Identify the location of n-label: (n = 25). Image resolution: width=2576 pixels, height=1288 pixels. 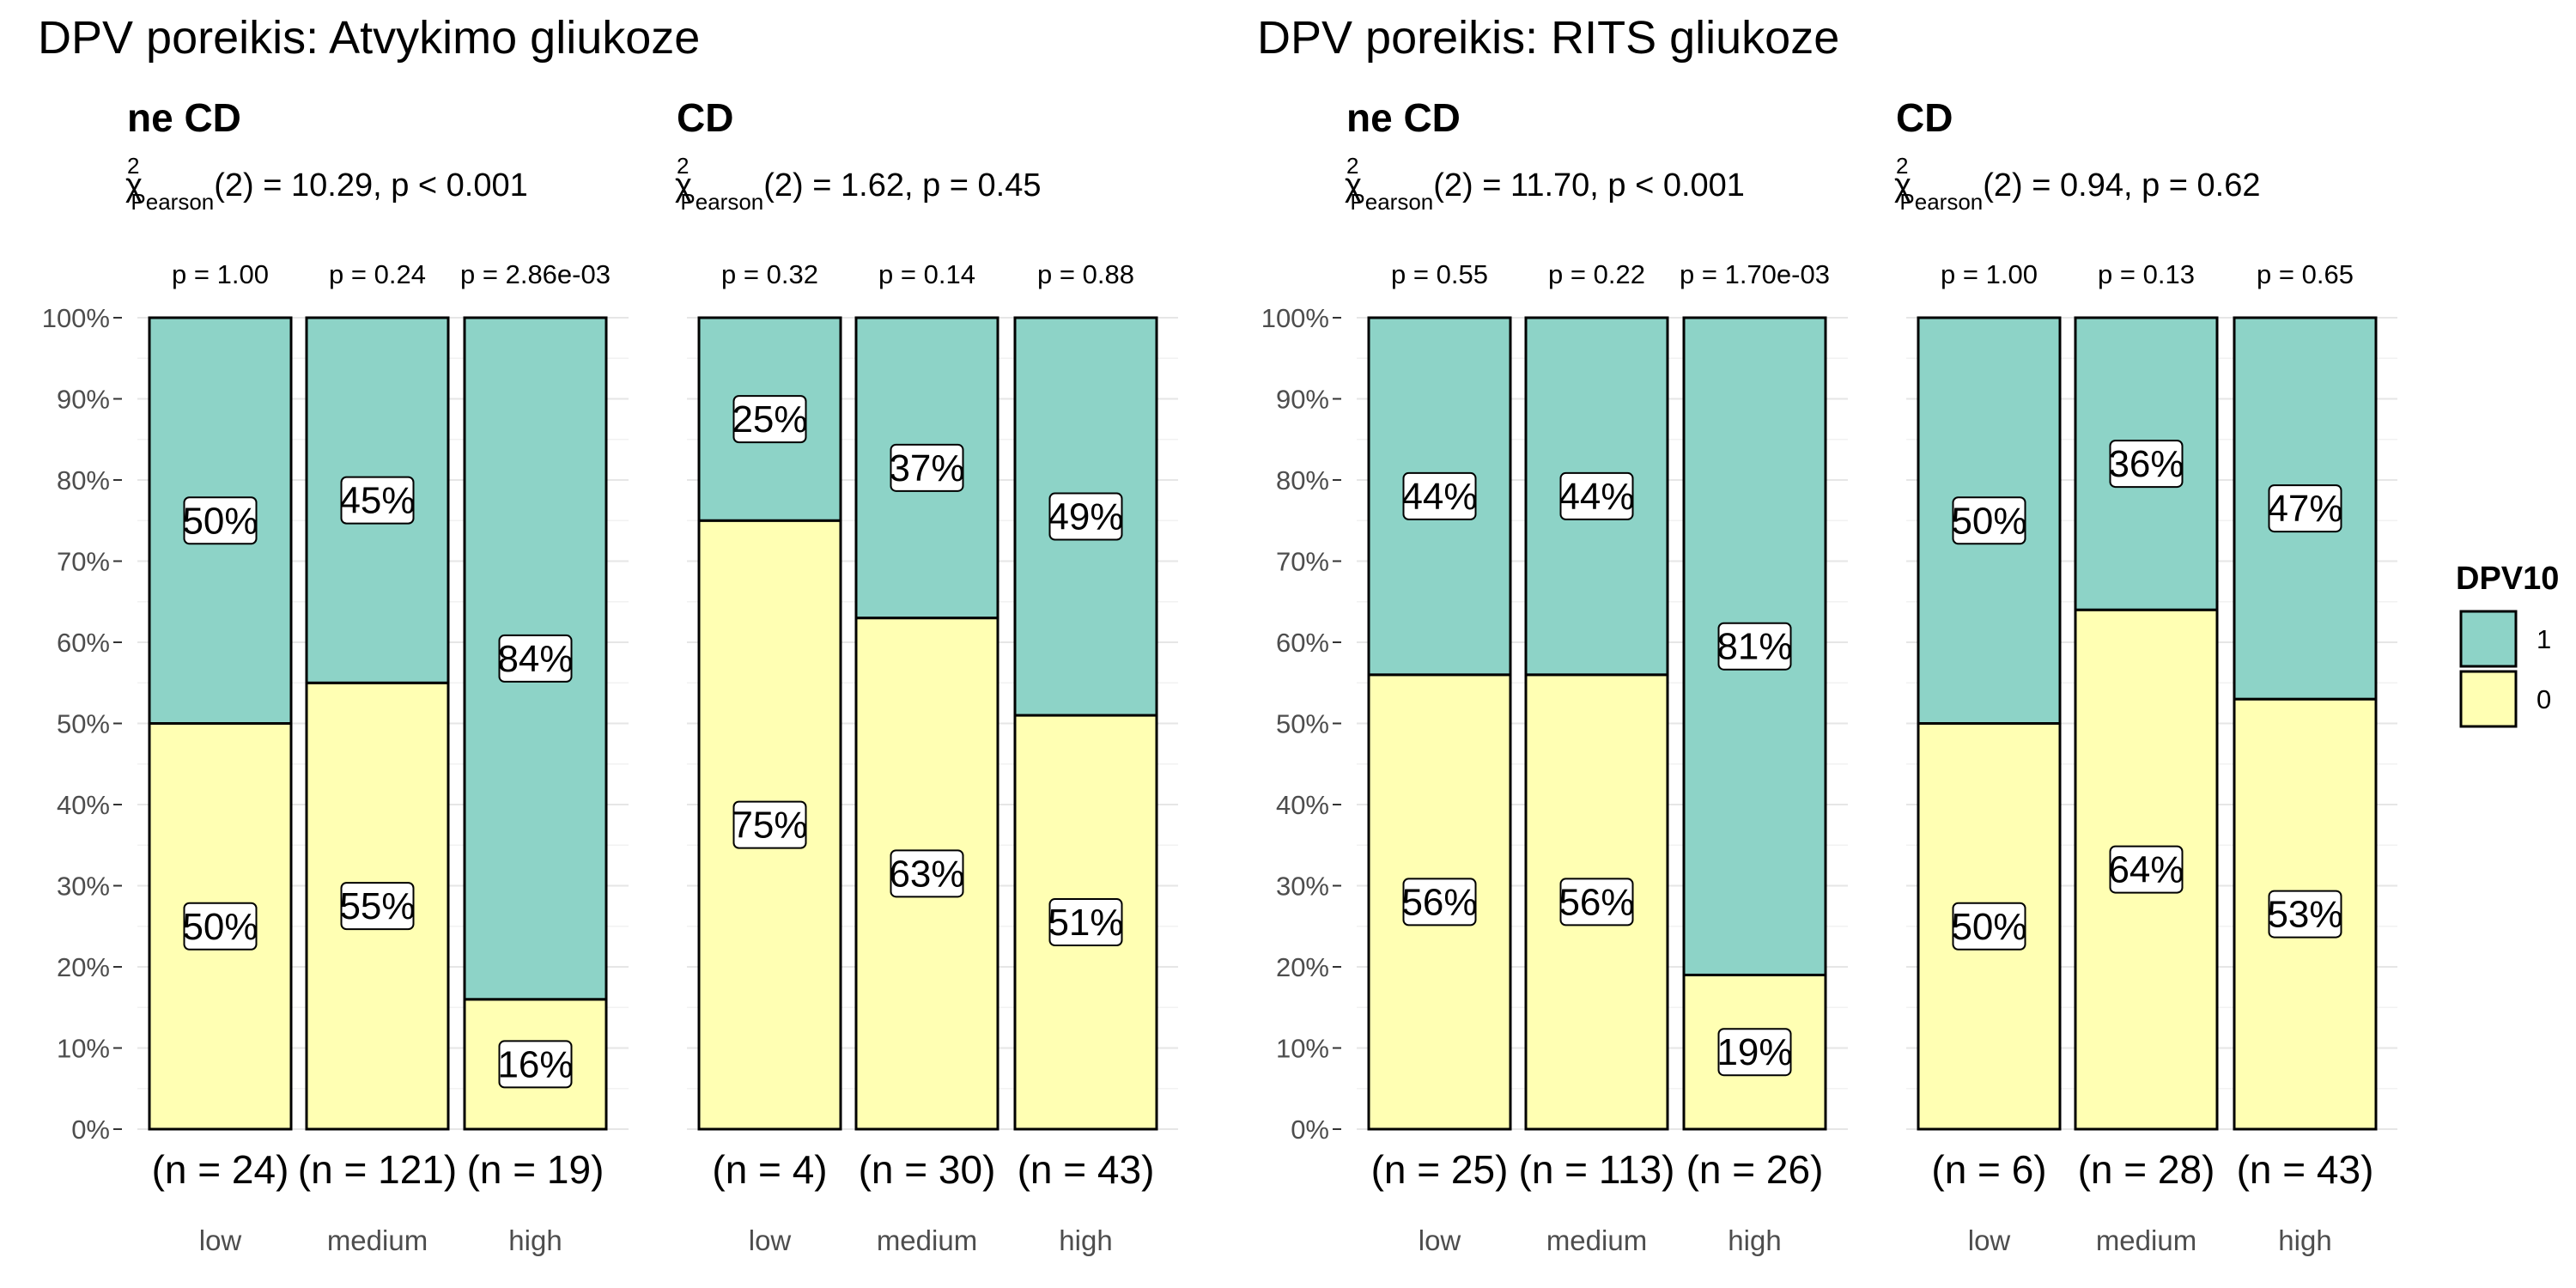
(1440, 1169).